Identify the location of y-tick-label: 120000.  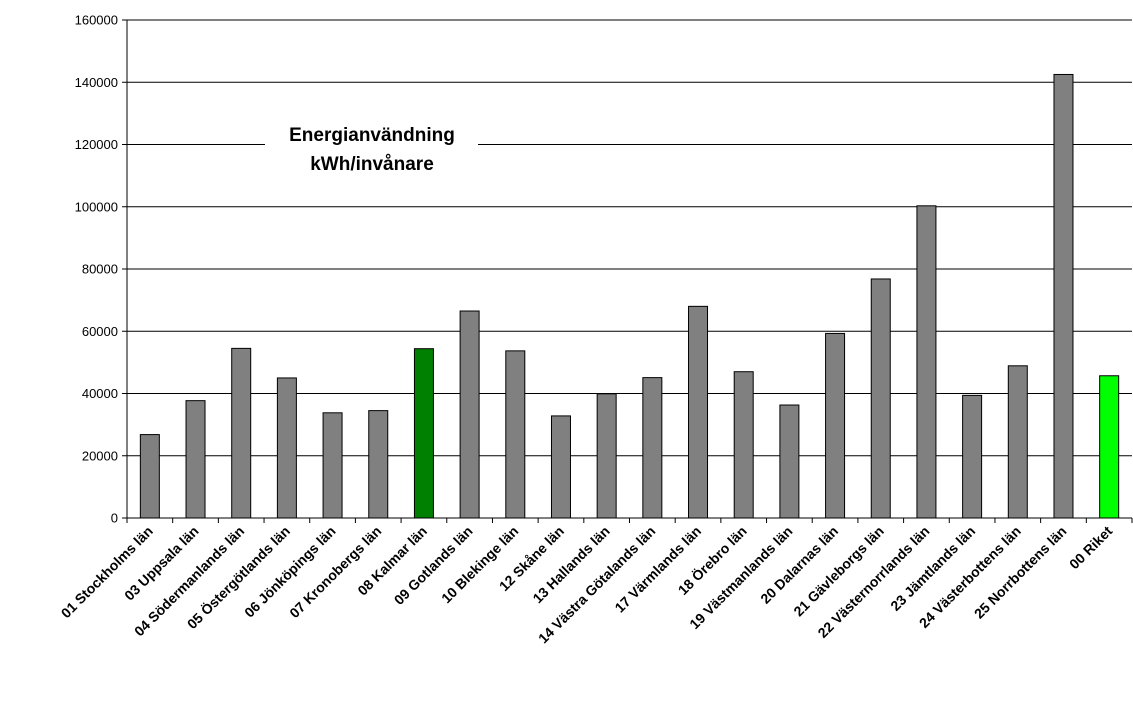
(96, 144).